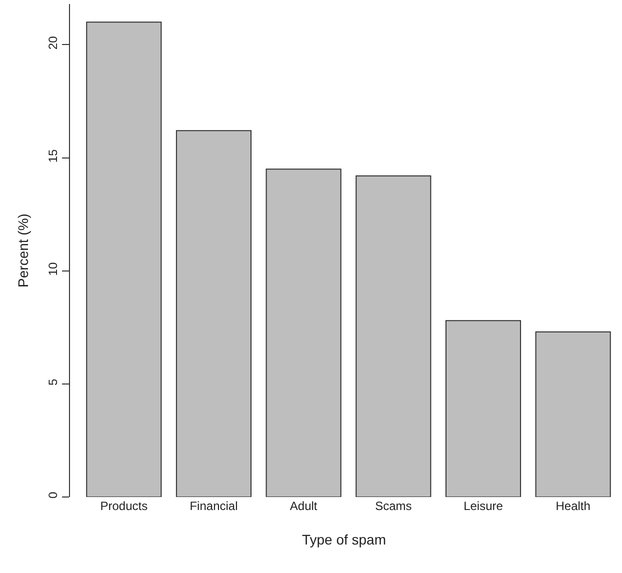  Describe the element at coordinates (124, 506) in the screenshot. I see `x-tick-label: Products` at that location.